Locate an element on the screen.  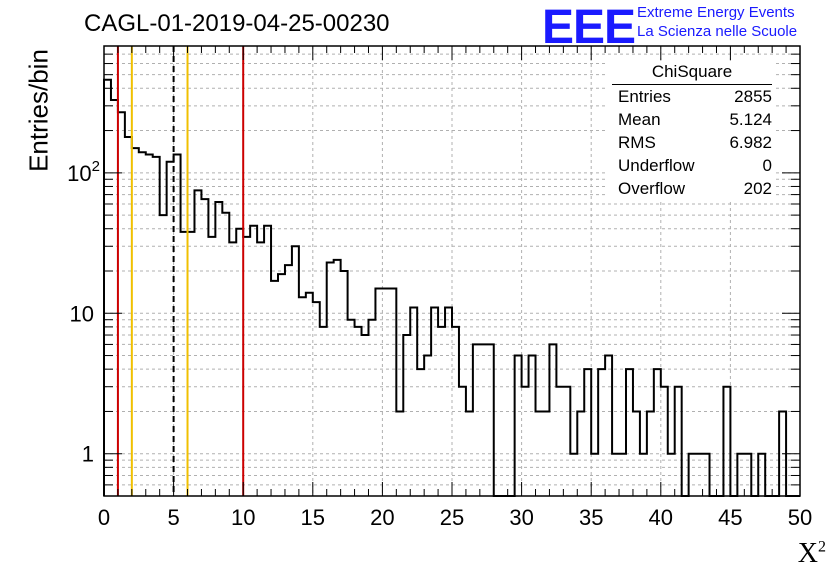
y-tick-label: 1 is located at coordinates (88, 454).